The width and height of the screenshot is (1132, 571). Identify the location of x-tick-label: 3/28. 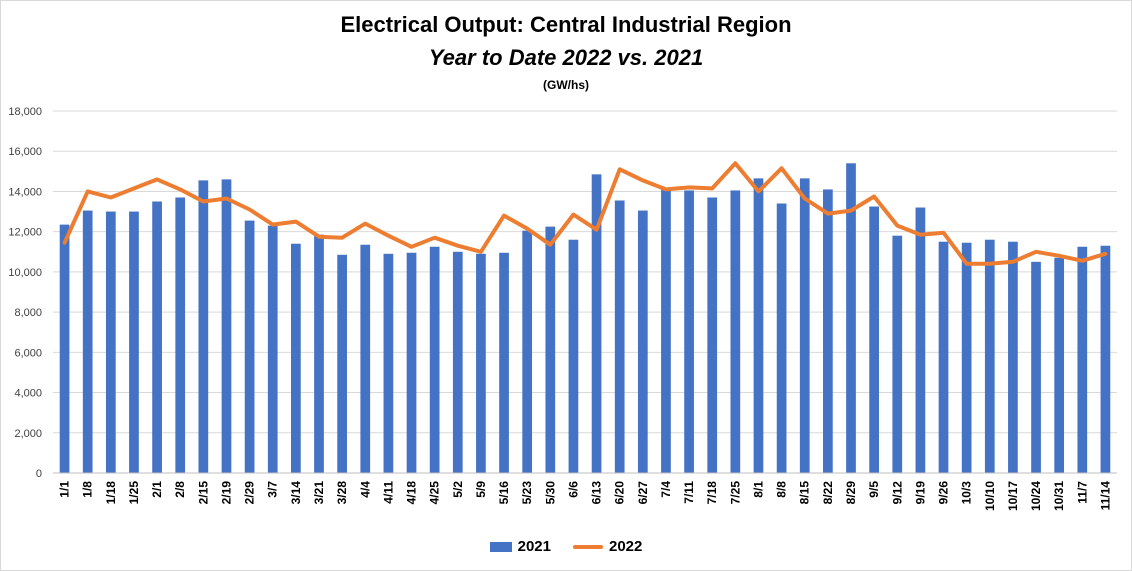
(342, 493).